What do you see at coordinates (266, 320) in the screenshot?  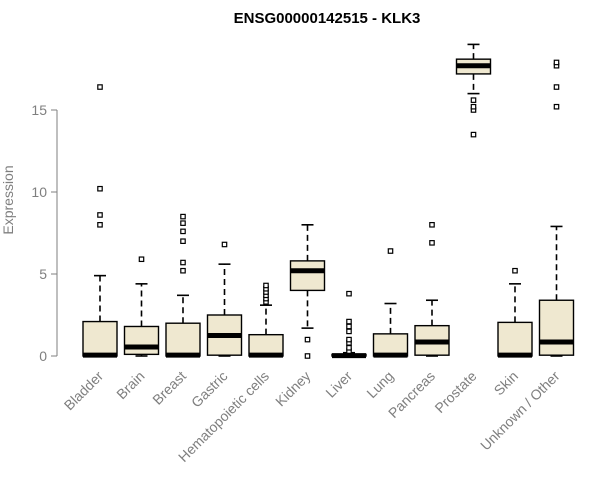 I see `box-hematopoietic-cells` at bounding box center [266, 320].